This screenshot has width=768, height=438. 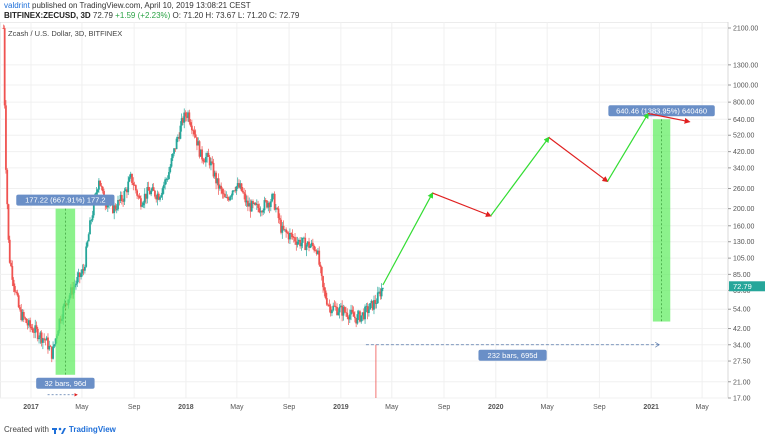 I want to click on y-tick-label: 160.00, so click(x=744, y=226).